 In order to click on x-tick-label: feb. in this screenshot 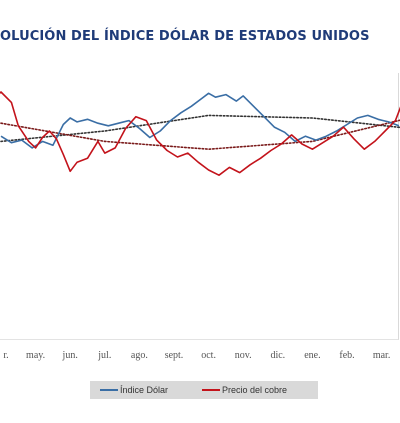, I will do `click(347, 355)`.